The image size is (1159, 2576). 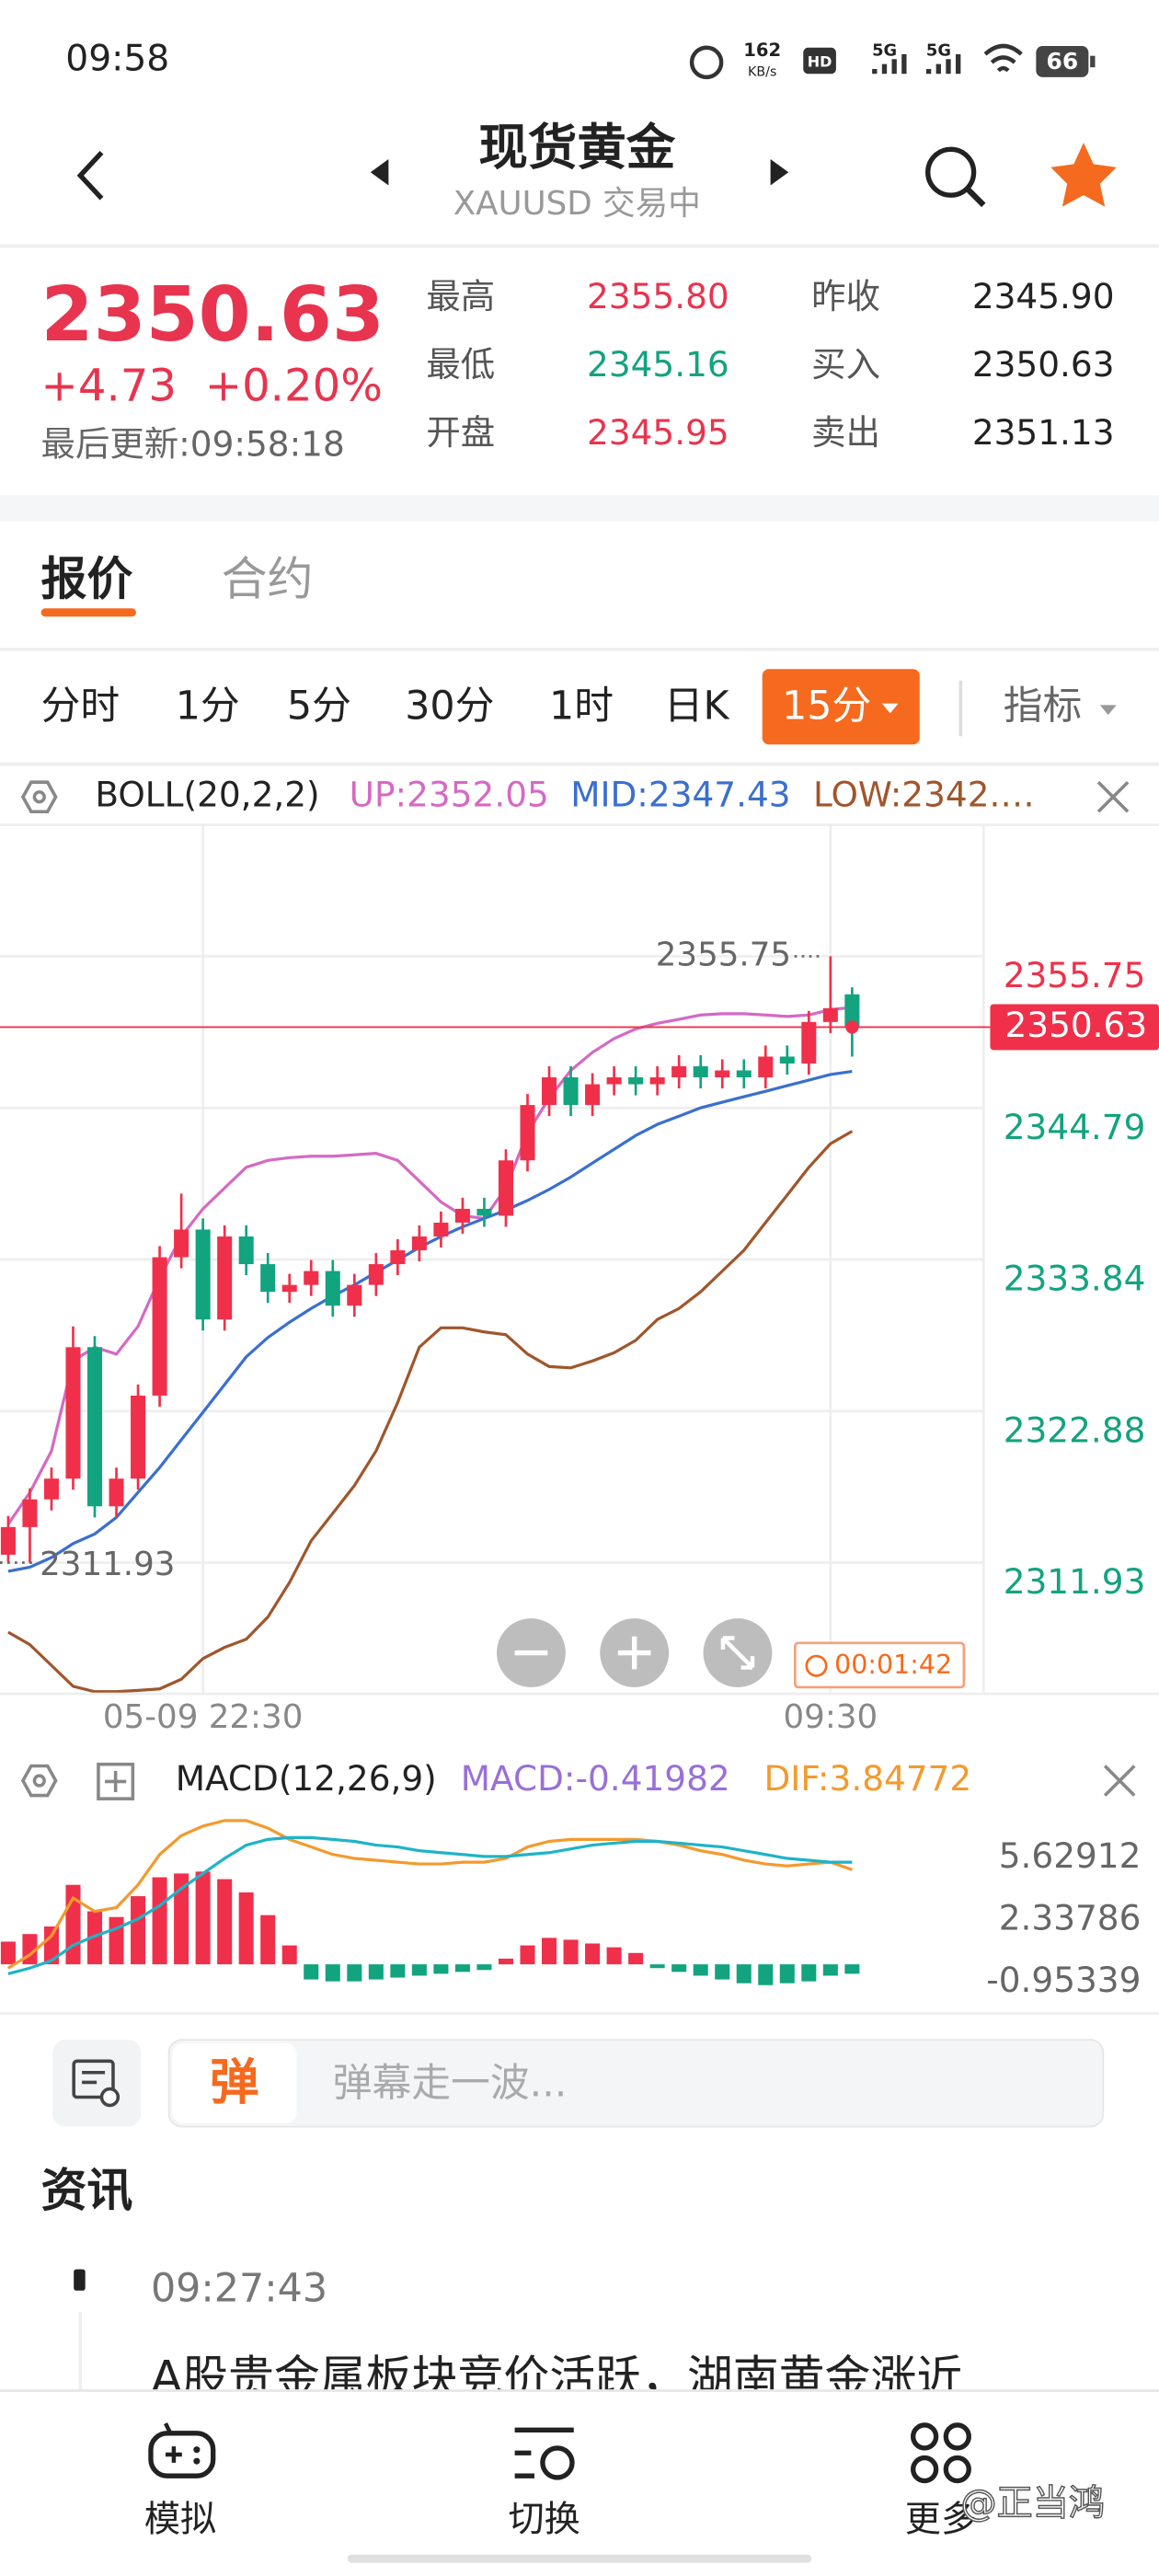 What do you see at coordinates (319, 707) in the screenshot?
I see `period: 5分` at bounding box center [319, 707].